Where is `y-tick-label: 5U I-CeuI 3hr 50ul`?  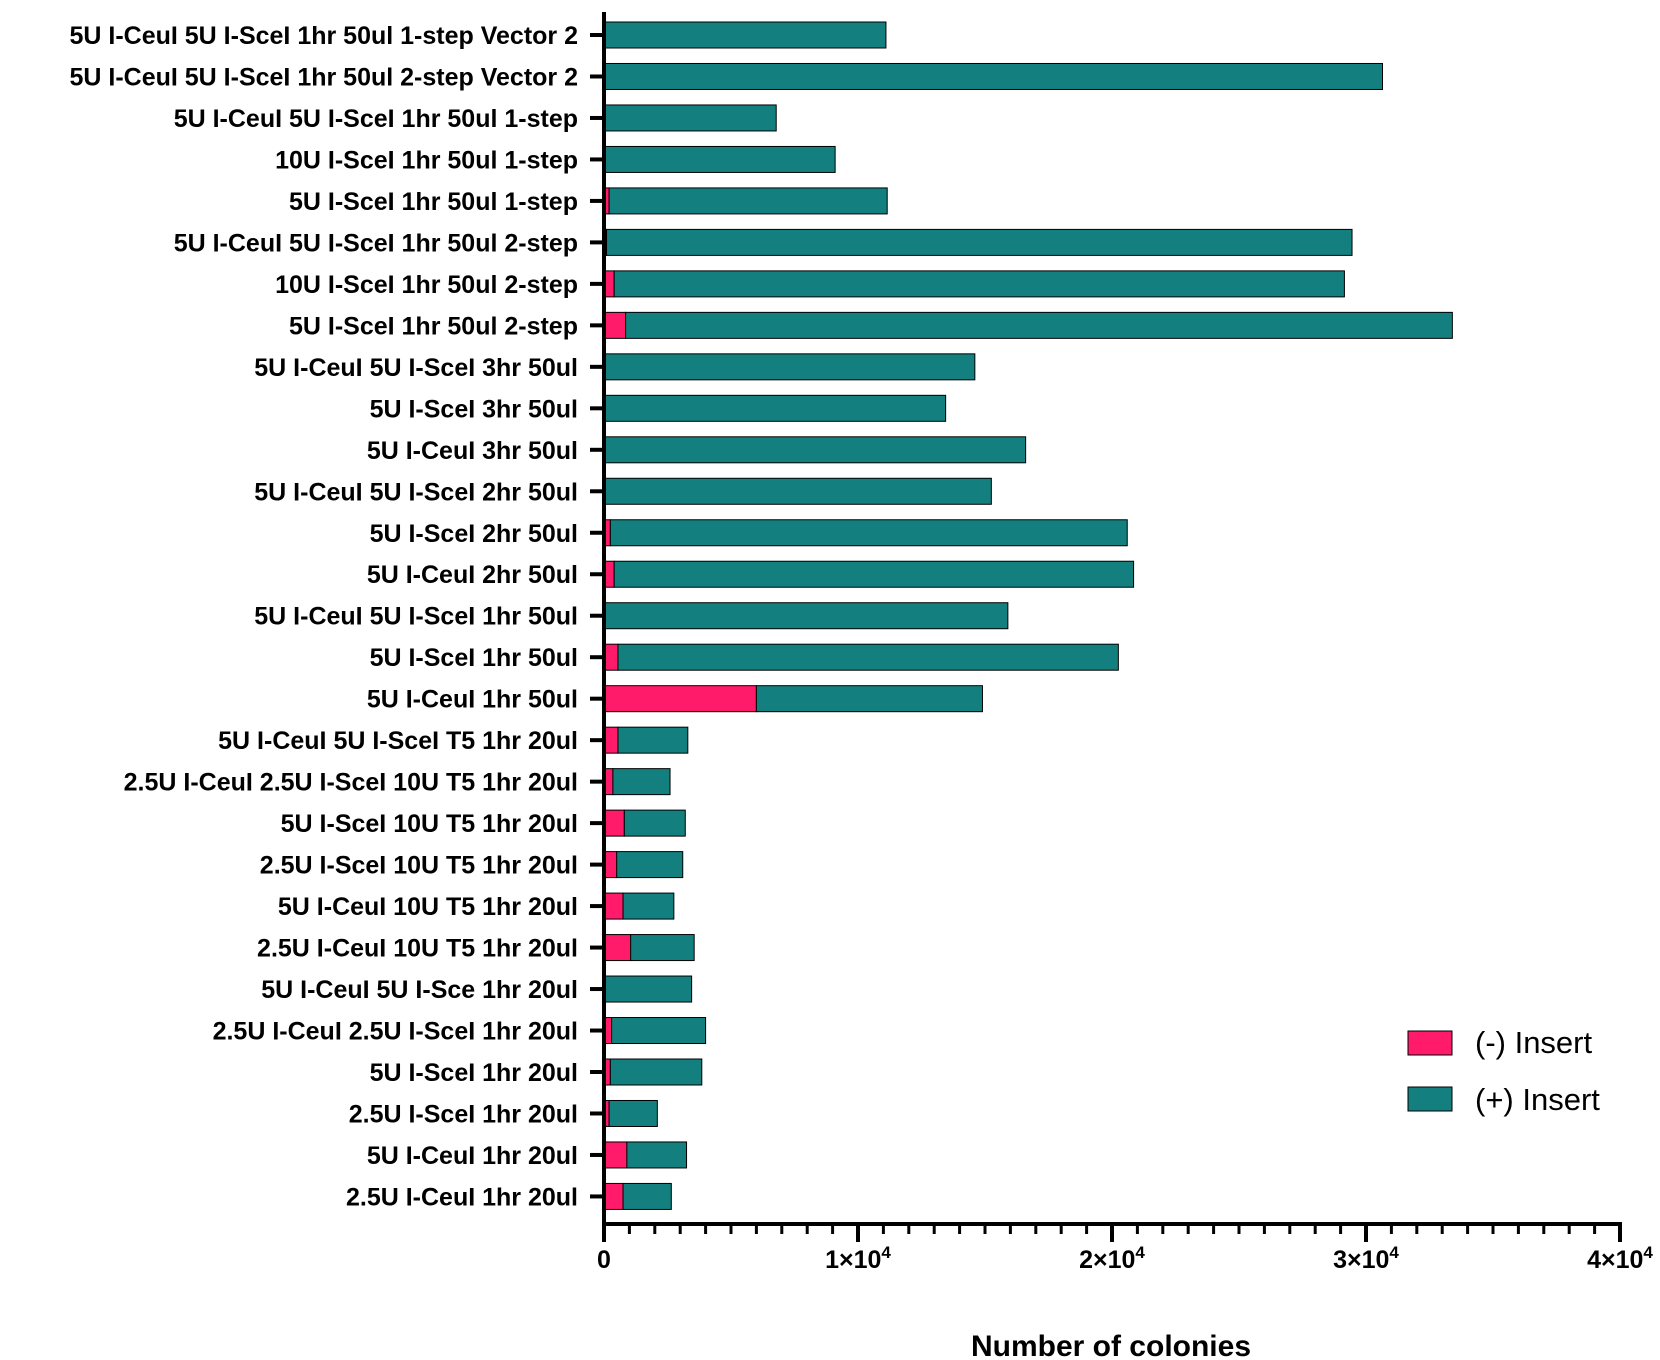 y-tick-label: 5U I-CeuI 3hr 50ul is located at coordinates (472, 451).